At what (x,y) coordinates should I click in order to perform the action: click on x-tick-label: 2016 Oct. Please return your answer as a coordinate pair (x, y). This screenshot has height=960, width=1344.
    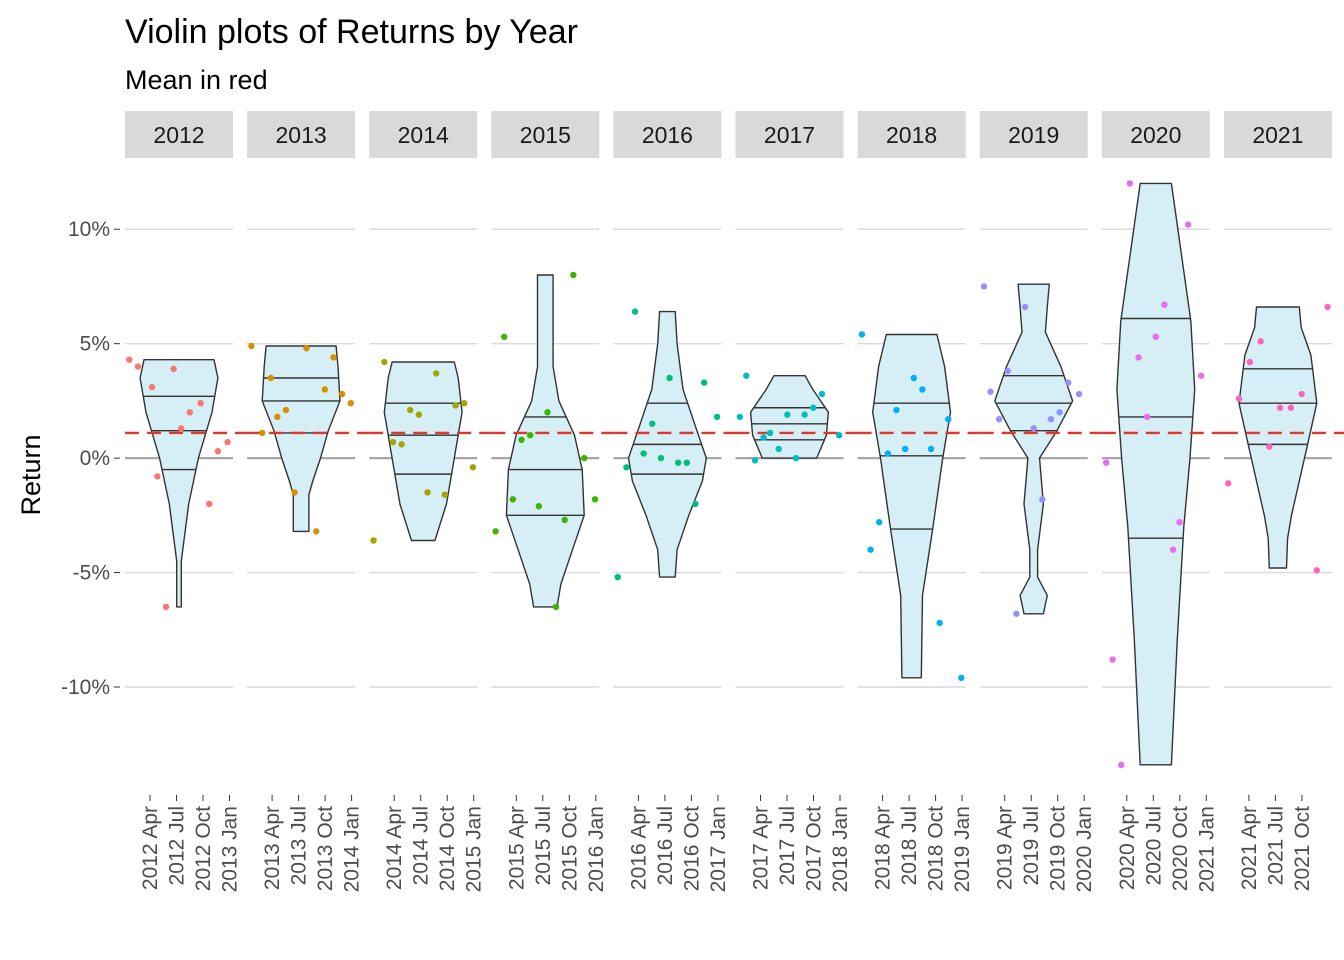
    Looking at the image, I should click on (691, 848).